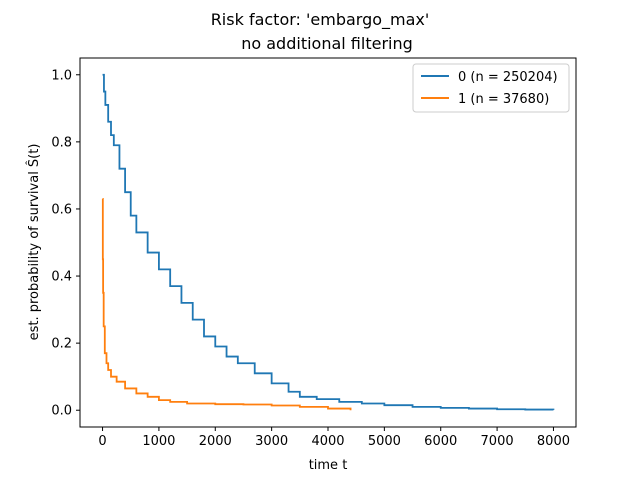 Image resolution: width=640 pixels, height=480 pixels. What do you see at coordinates (384, 441) in the screenshot?
I see `x-tick-label: 5000` at bounding box center [384, 441].